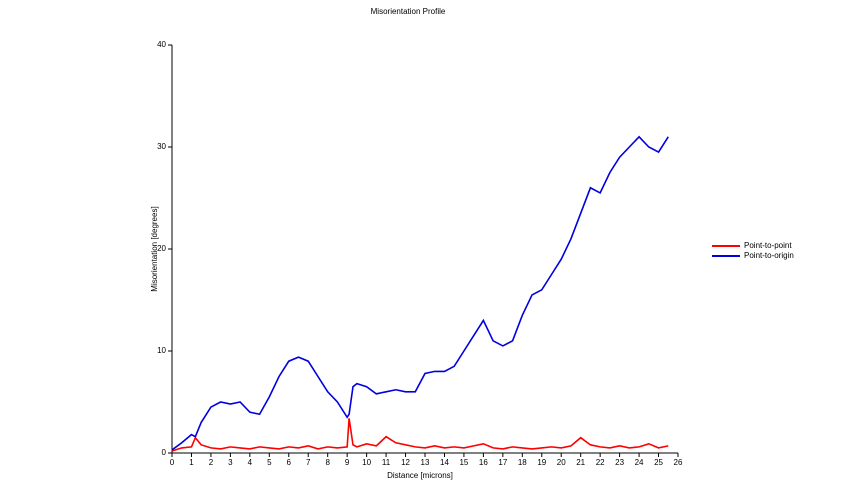 The height and width of the screenshot is (486, 865). What do you see at coordinates (164, 452) in the screenshot?
I see `y-tick-label: 0` at bounding box center [164, 452].